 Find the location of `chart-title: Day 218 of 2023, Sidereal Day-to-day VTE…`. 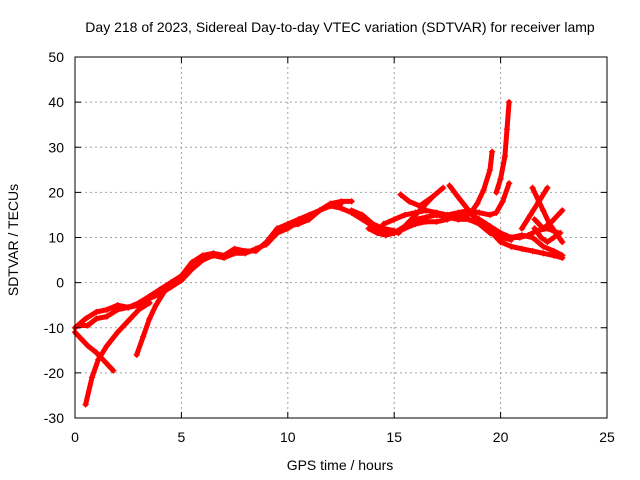

chart-title: Day 218 of 2023, Sidereal Day-to-day VTE… is located at coordinates (340, 27).